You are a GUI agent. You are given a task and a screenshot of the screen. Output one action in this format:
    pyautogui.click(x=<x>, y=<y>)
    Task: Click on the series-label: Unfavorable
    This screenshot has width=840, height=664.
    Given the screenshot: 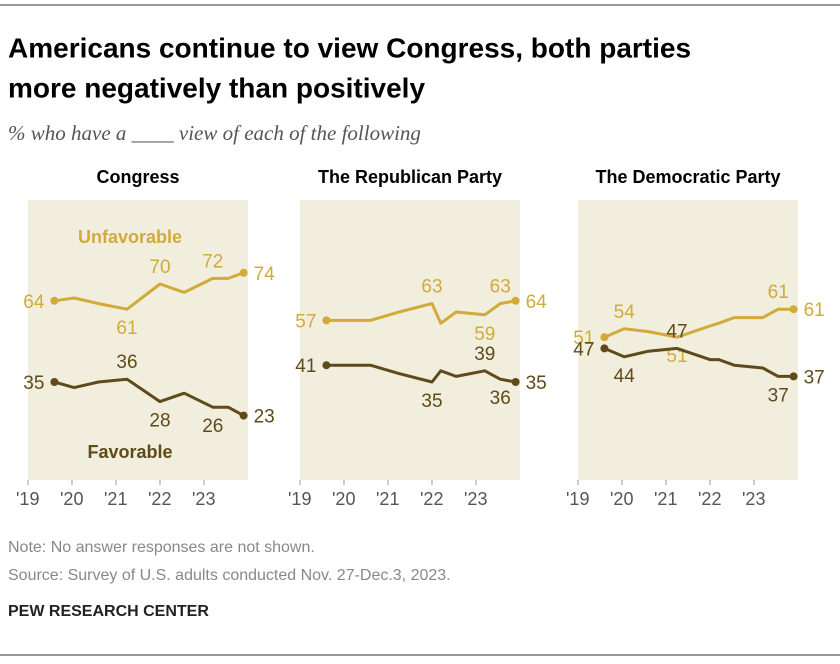 What is the action you would take?
    pyautogui.click(x=130, y=237)
    